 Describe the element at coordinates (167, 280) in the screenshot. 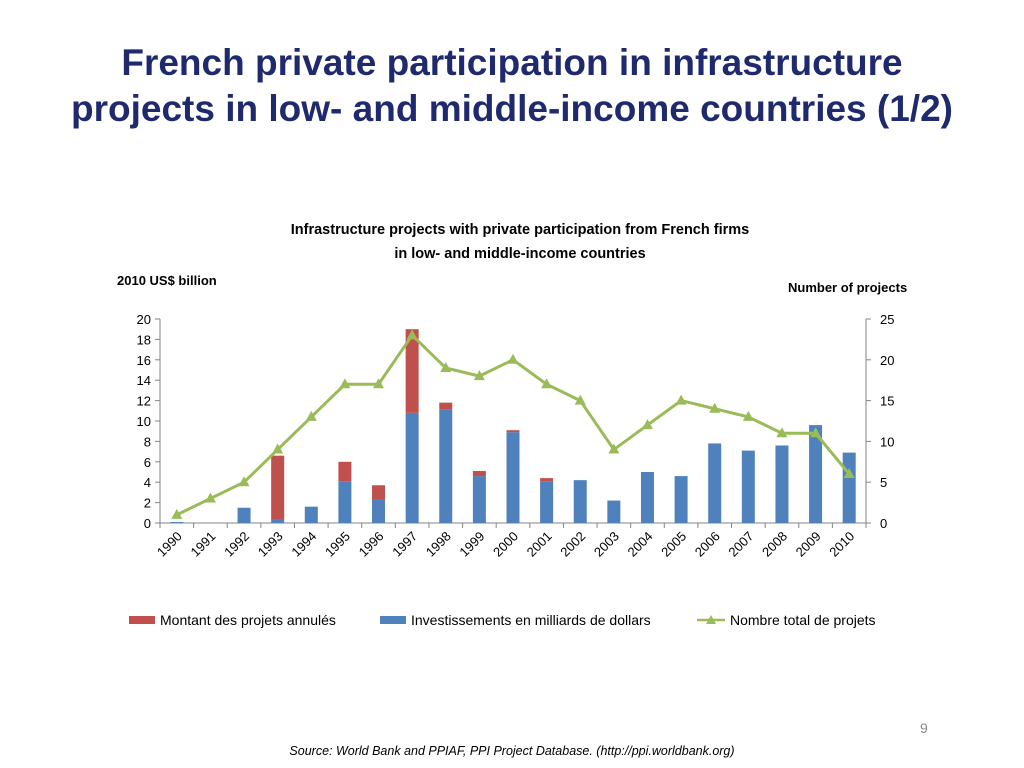

I see `left-axis-title: 2010 US$ billion` at that location.